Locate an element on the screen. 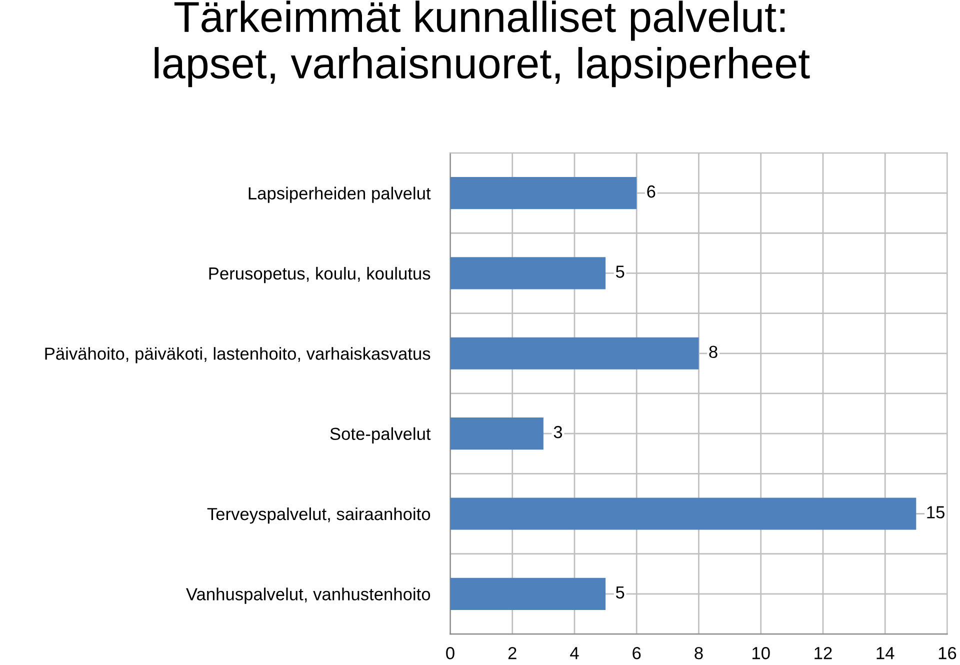  y-tick-label: Lapsiperheiden palvelut is located at coordinates (339, 194).